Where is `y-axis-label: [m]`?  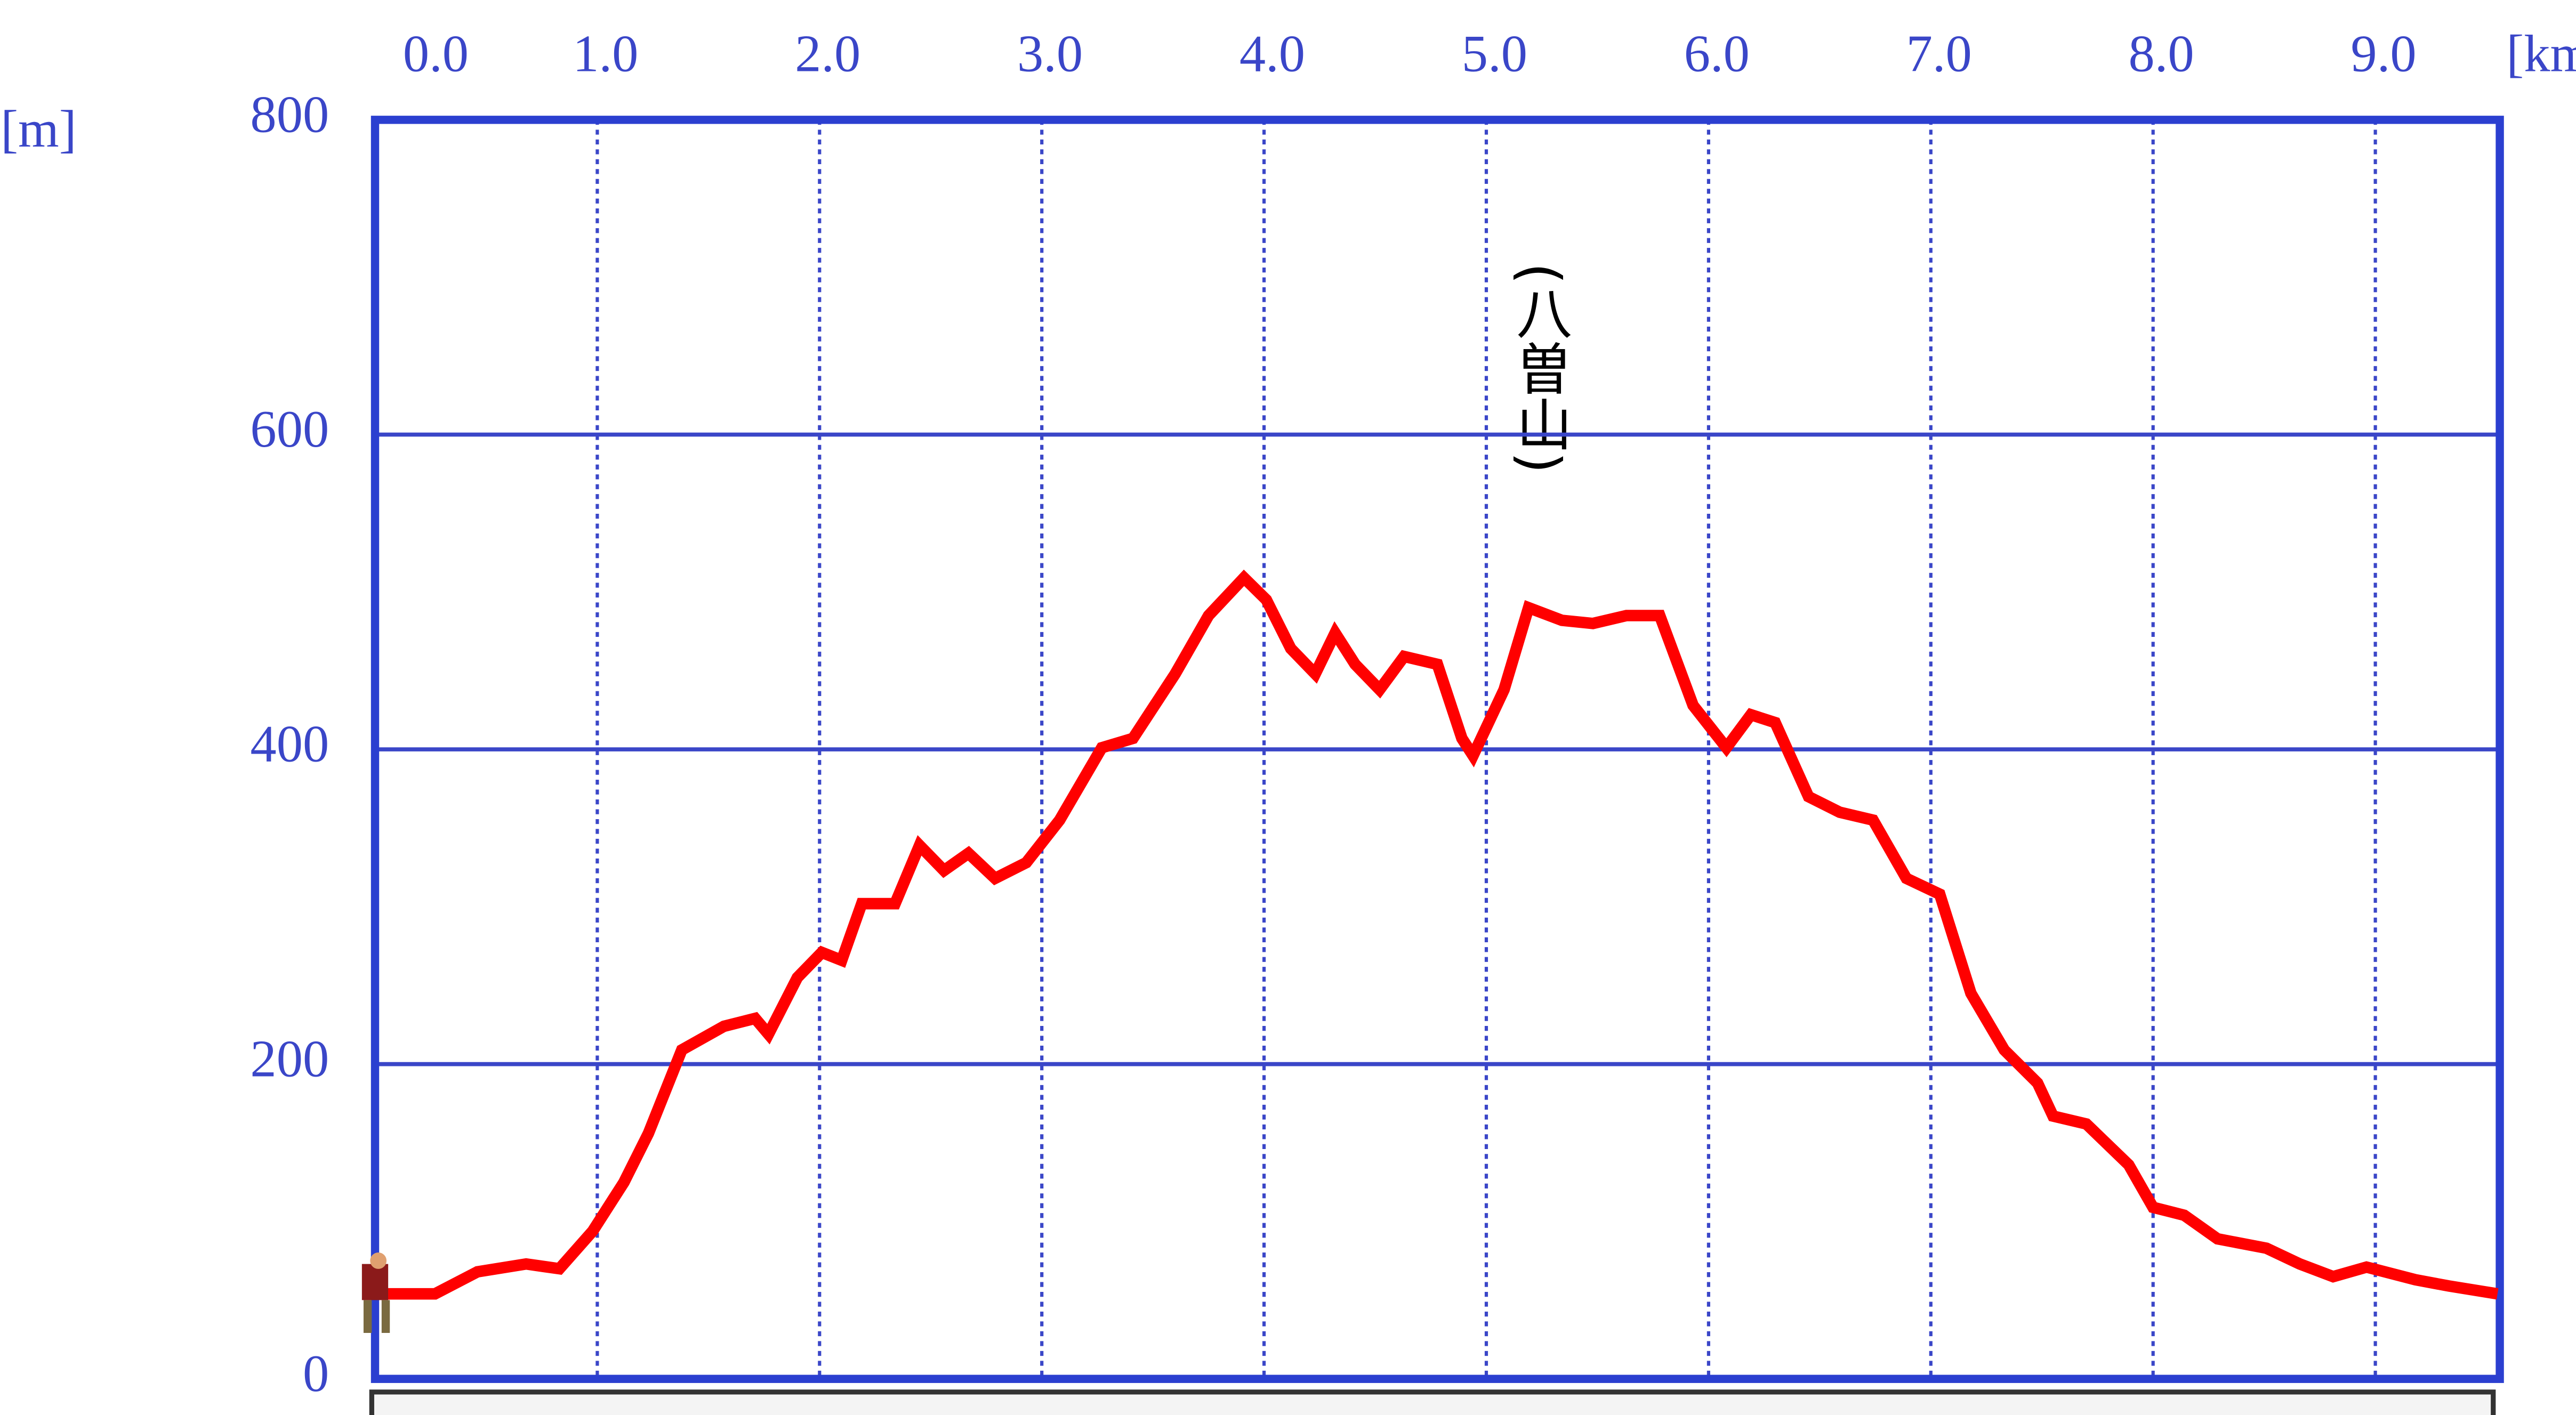
y-axis-label: [m] is located at coordinates (38, 129).